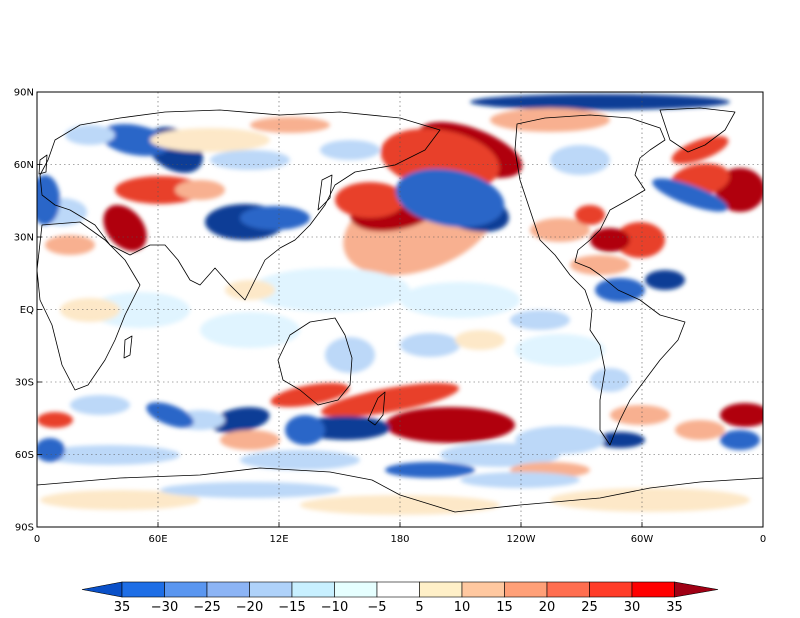 This screenshot has width=800, height=618. Describe the element at coordinates (164, 607) in the screenshot. I see `colorbar-label: −30` at that location.